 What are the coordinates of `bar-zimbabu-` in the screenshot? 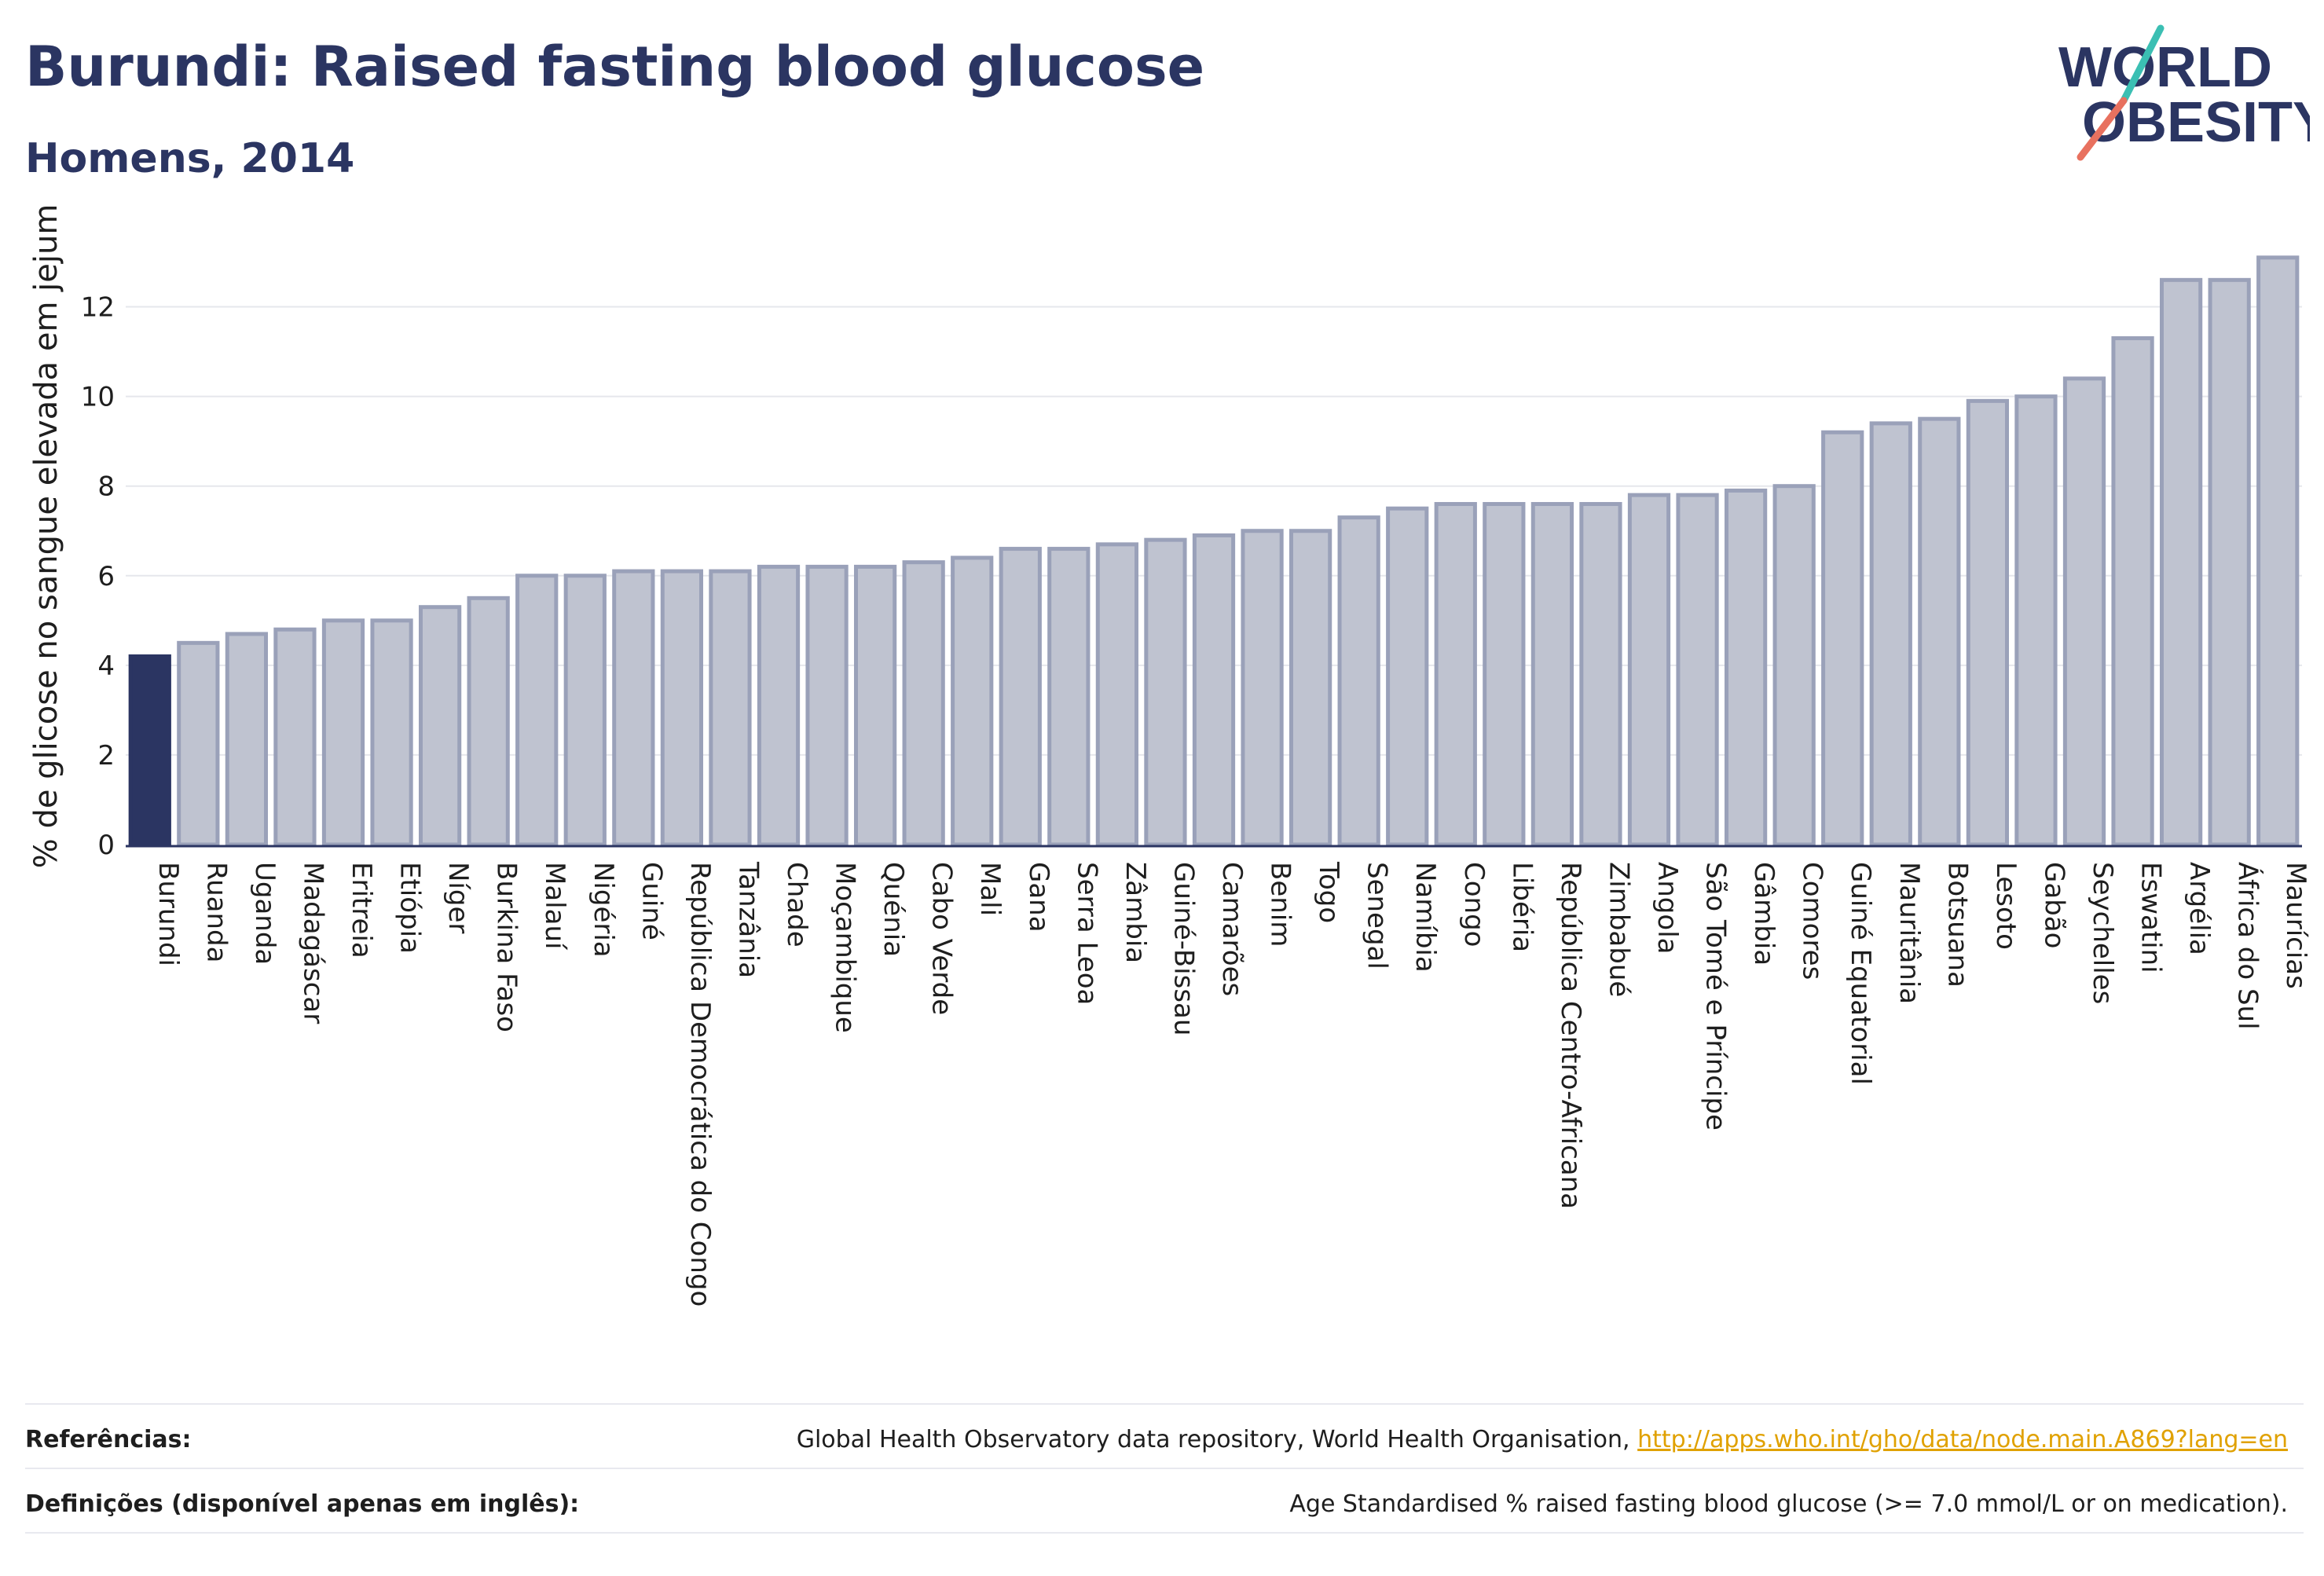 It's located at (1600, 674).